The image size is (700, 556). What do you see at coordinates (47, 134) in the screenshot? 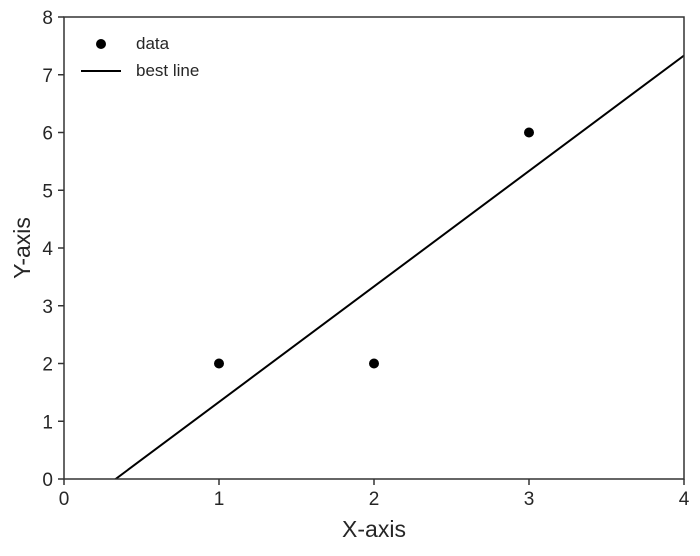
I see `y-tick-label: 6` at bounding box center [47, 134].